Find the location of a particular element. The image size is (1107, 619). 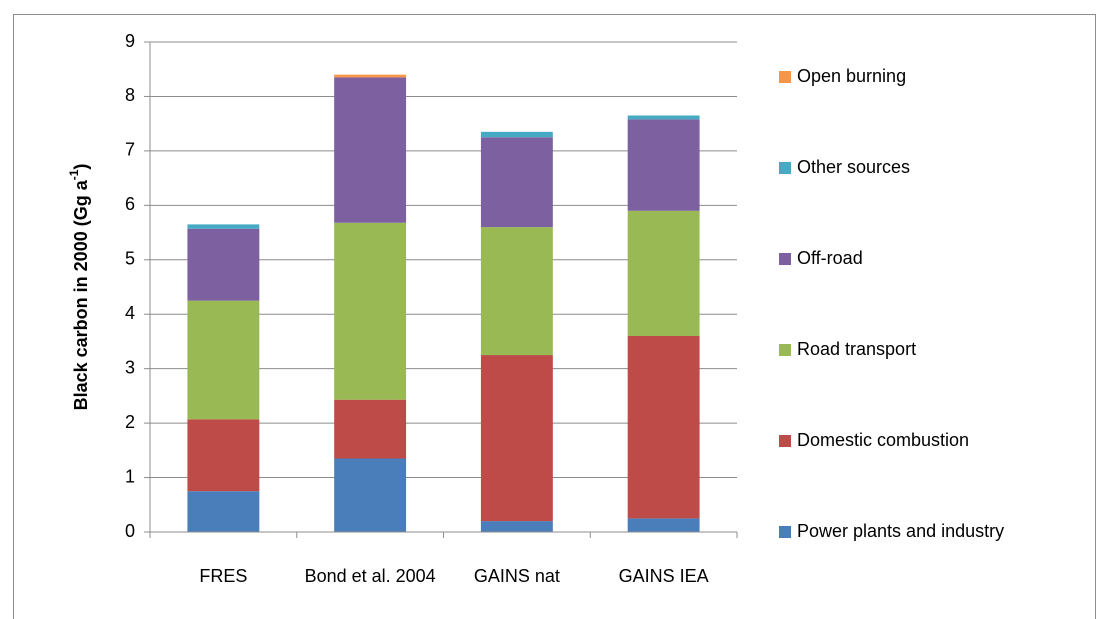

y-label-suffix: ) is located at coordinates (81, 167).